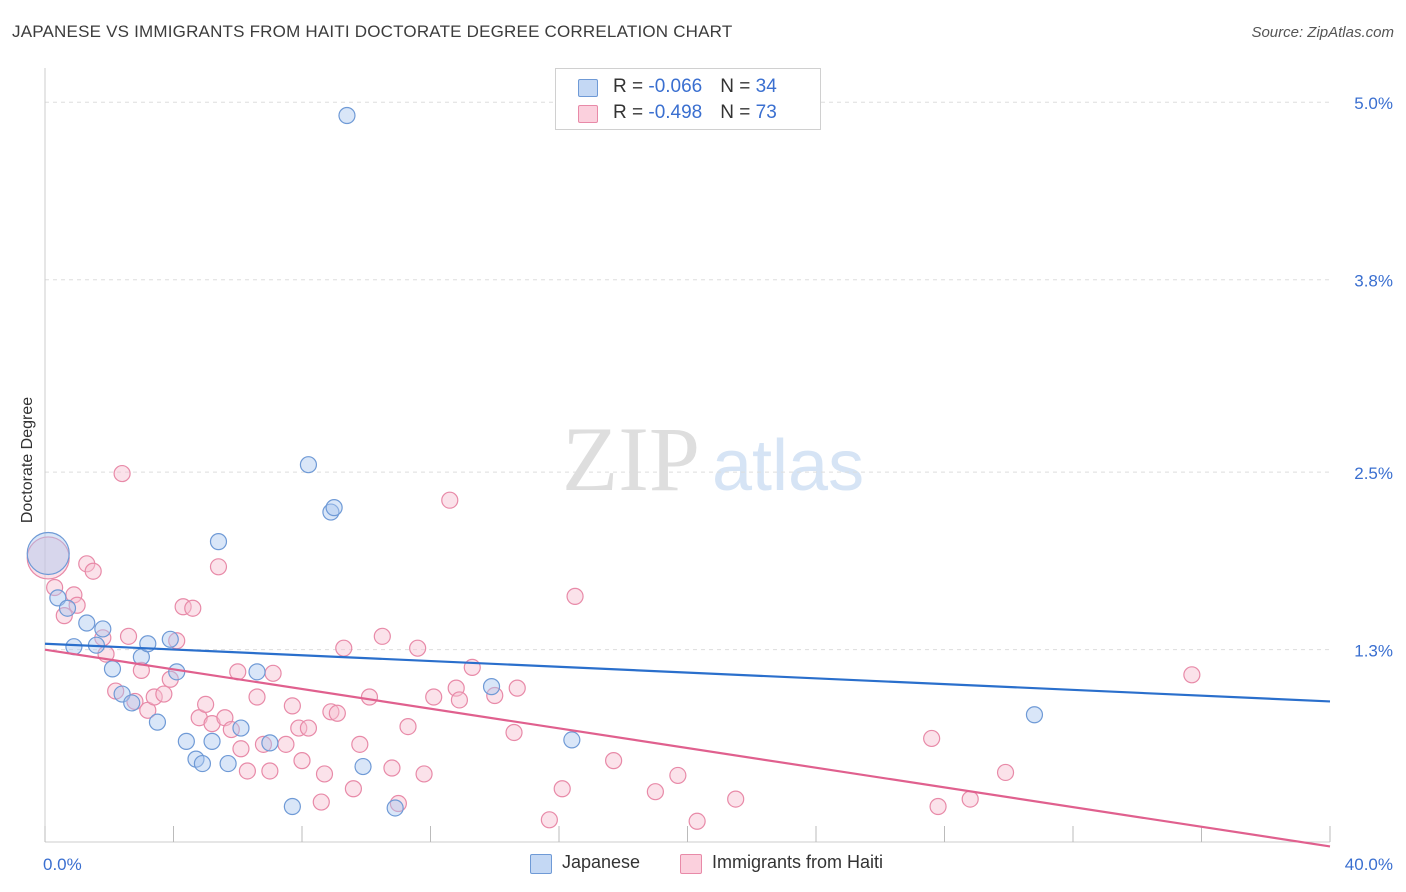 The width and height of the screenshot is (1406, 892). I want to click on legend-haiti-label: Immigrants from Haiti, so click(798, 862).